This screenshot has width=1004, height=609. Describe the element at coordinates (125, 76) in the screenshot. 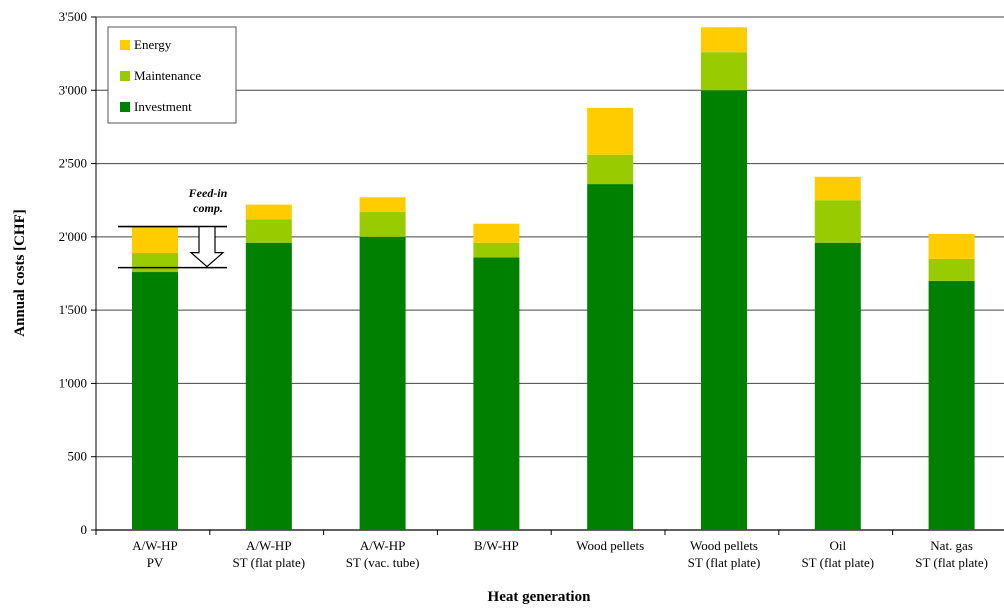

I see `legend-swatch-maintenance` at that location.